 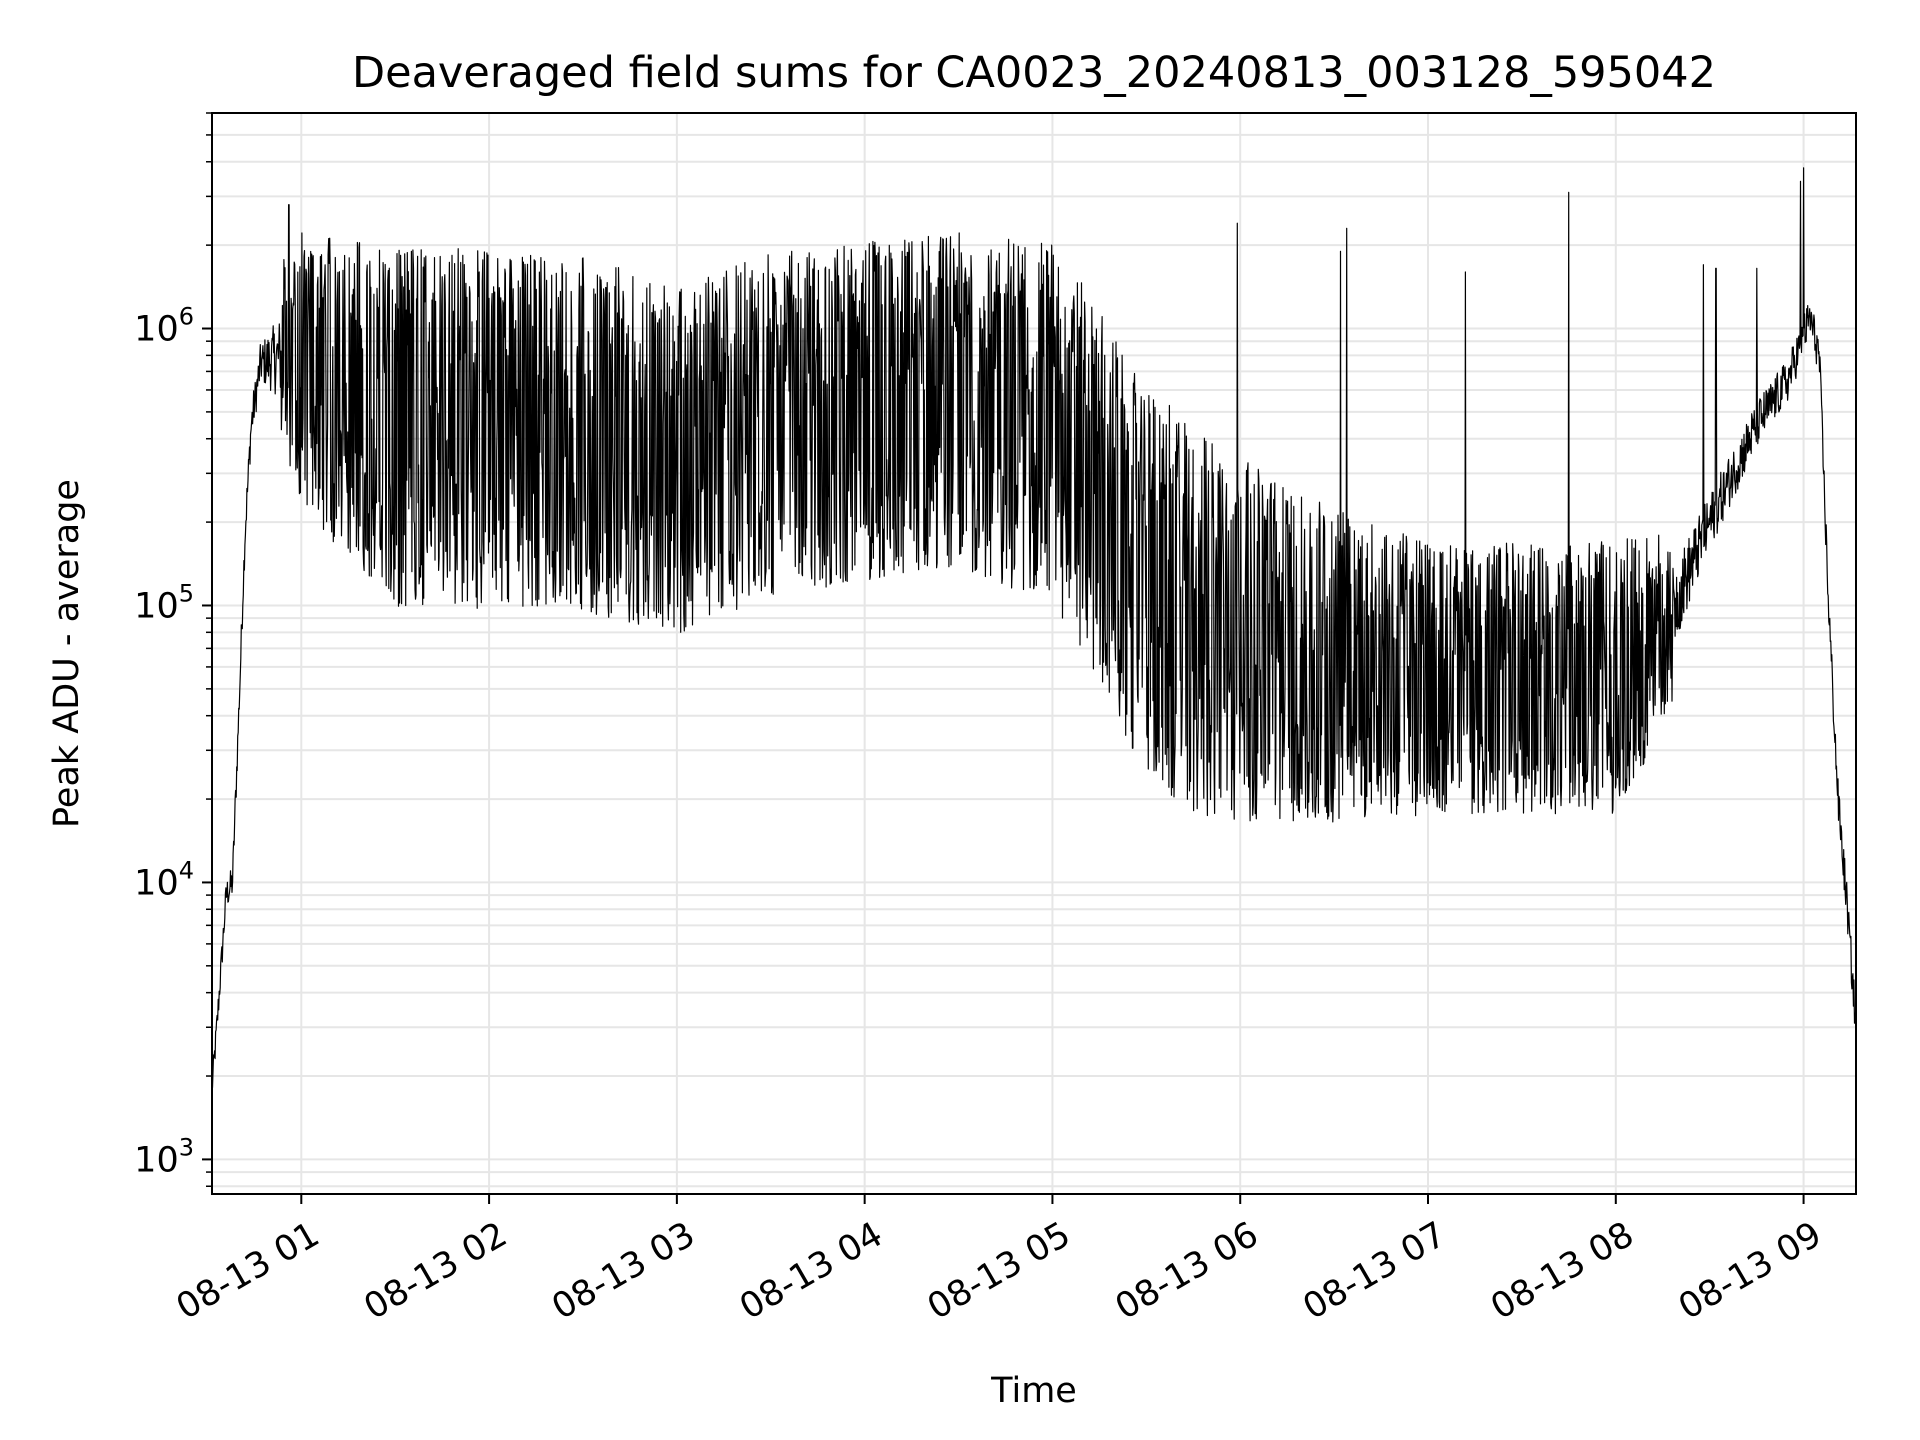 I want to click on x-axis-label: Time, so click(x=1033, y=1391).